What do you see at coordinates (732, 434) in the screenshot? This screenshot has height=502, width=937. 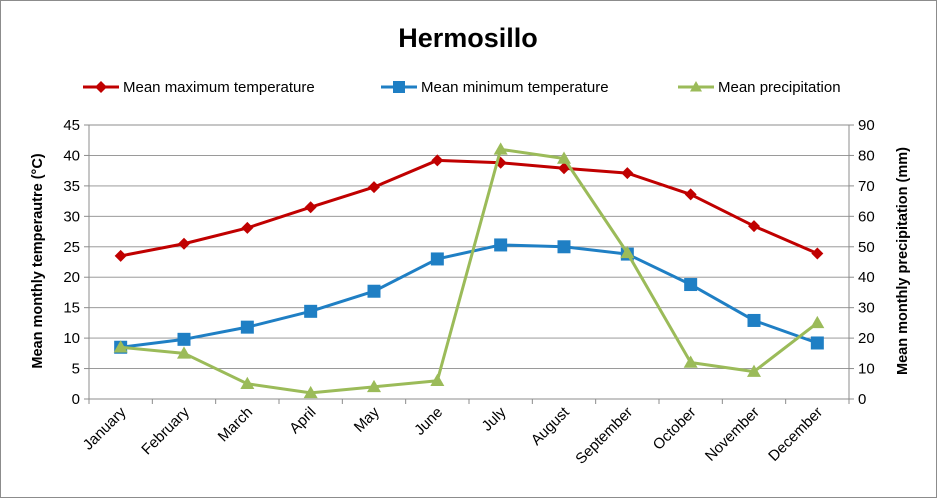 I see `x-tick-label: November` at bounding box center [732, 434].